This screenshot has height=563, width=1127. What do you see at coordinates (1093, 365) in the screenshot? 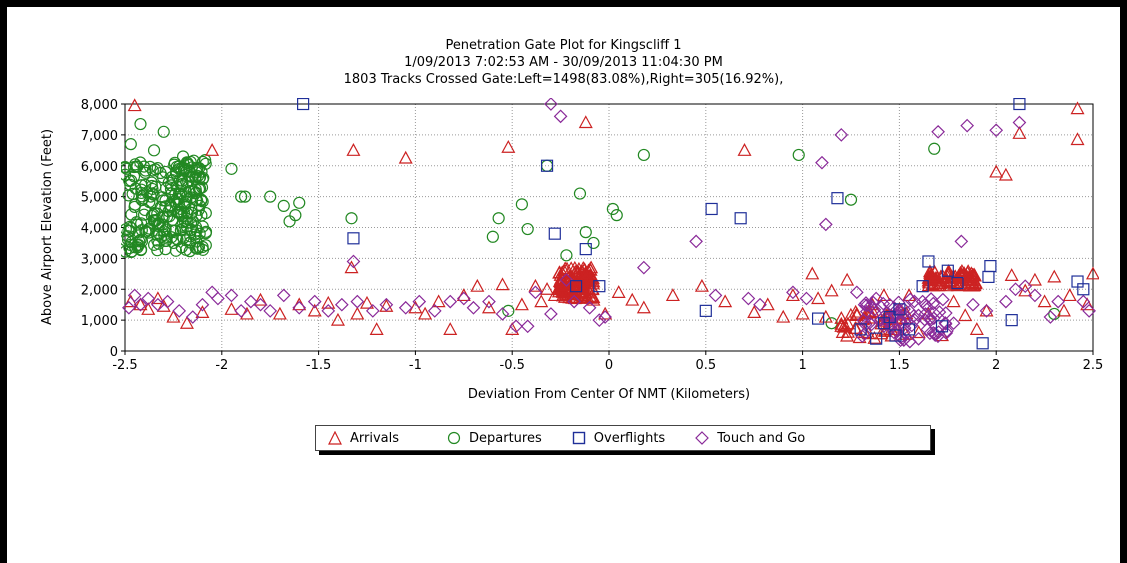
I see `x-tick-label: 2.5` at bounding box center [1093, 365].